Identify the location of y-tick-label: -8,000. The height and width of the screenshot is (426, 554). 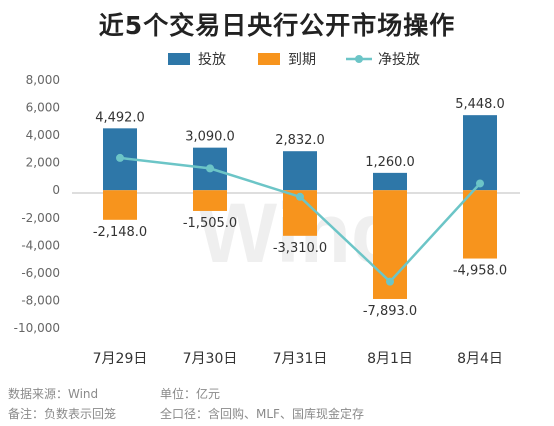
(40, 300).